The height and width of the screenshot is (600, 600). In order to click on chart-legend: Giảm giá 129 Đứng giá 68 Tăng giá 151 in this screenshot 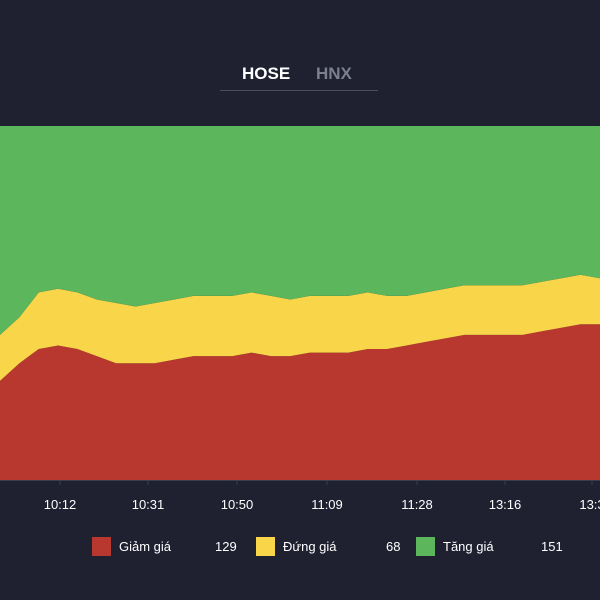, I will do `click(346, 547)`.